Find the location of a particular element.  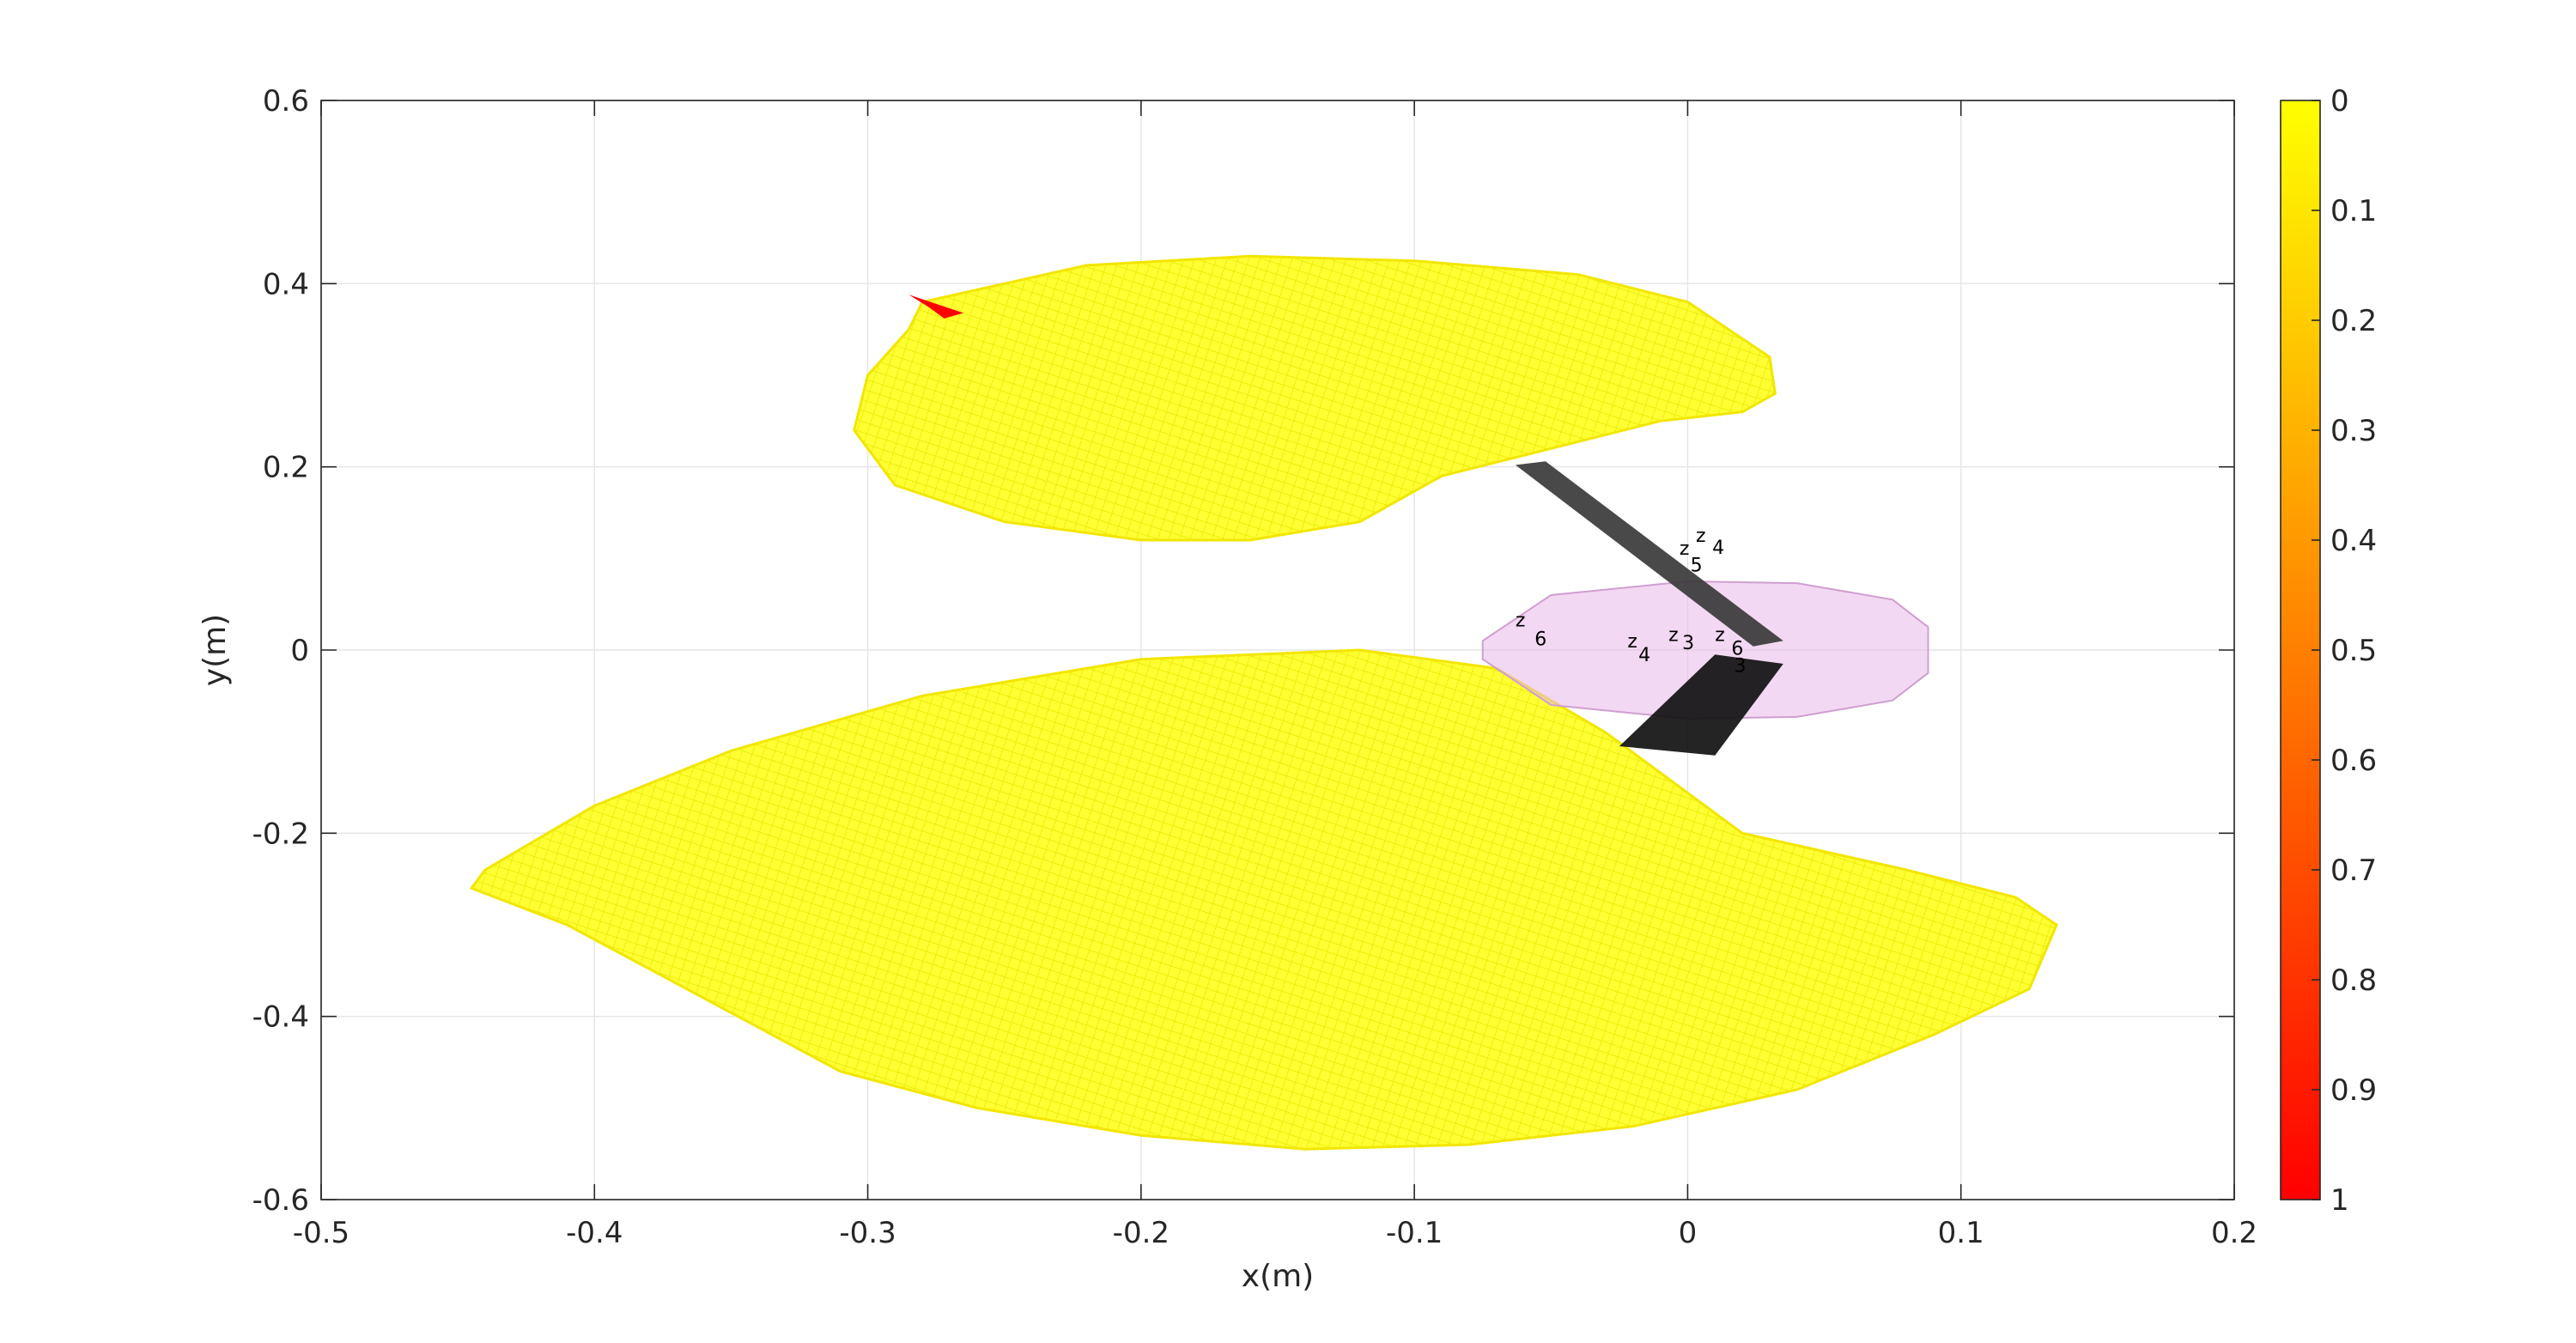

colorbar-tick-label: 1 is located at coordinates (2339, 1200).